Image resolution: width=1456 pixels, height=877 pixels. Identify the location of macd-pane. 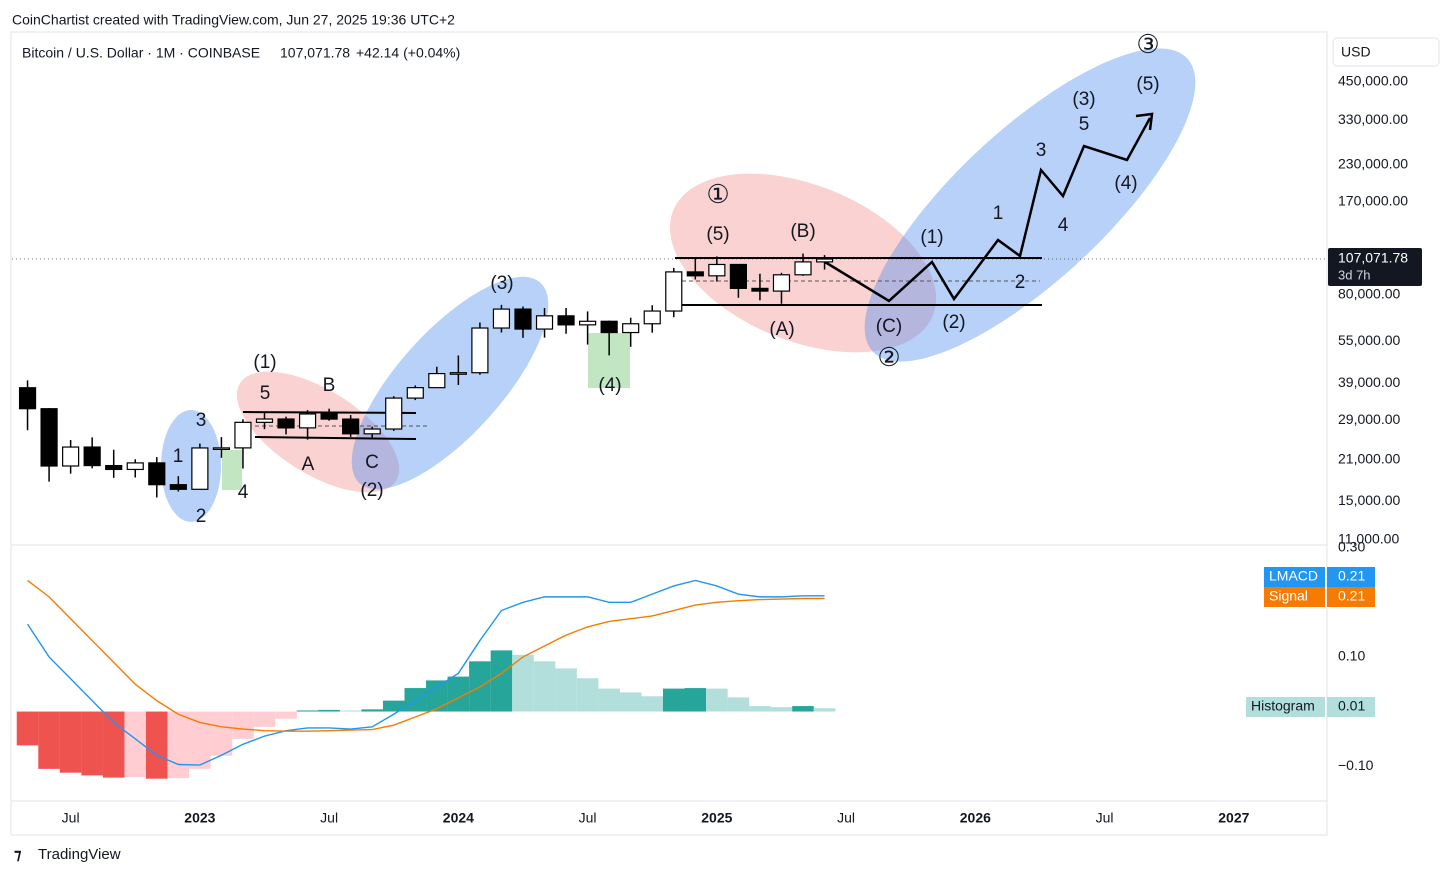
(426, 679).